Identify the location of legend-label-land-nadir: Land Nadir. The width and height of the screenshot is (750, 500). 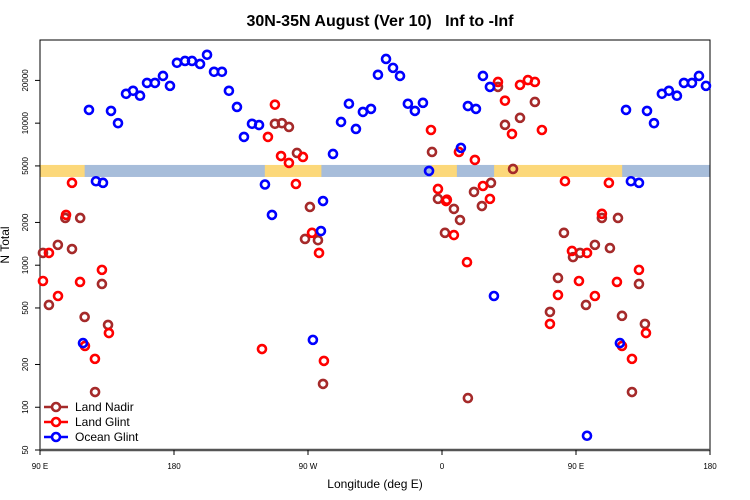
(104, 407).